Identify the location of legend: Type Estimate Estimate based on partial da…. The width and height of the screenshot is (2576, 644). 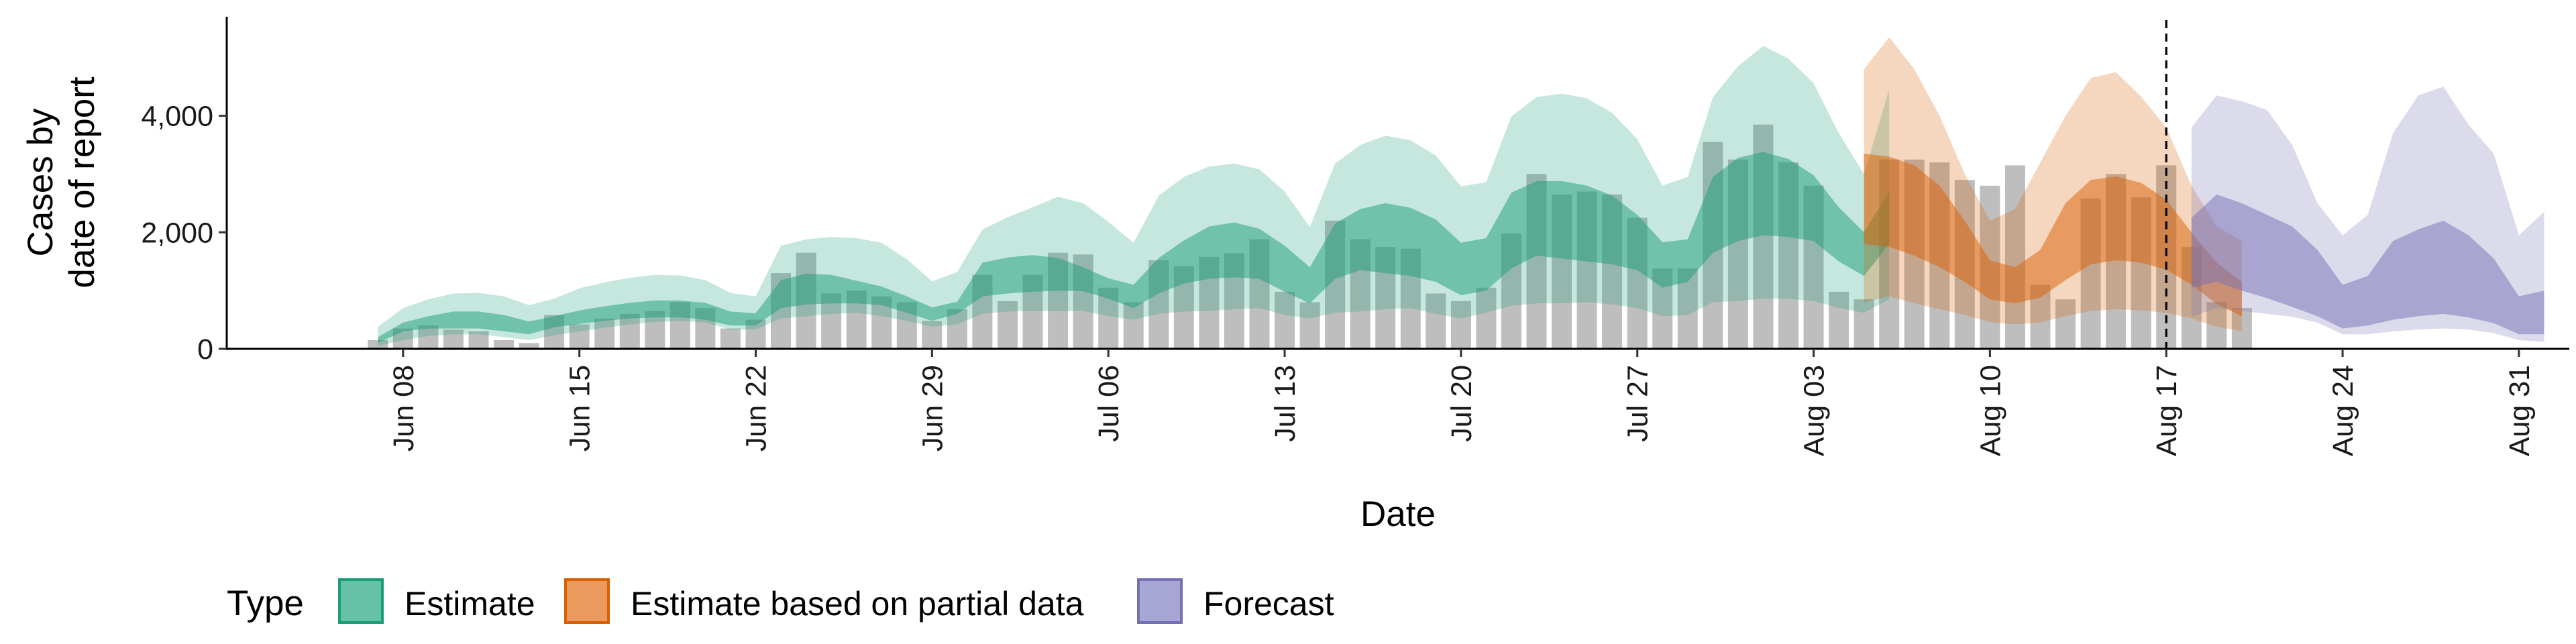
(780, 601).